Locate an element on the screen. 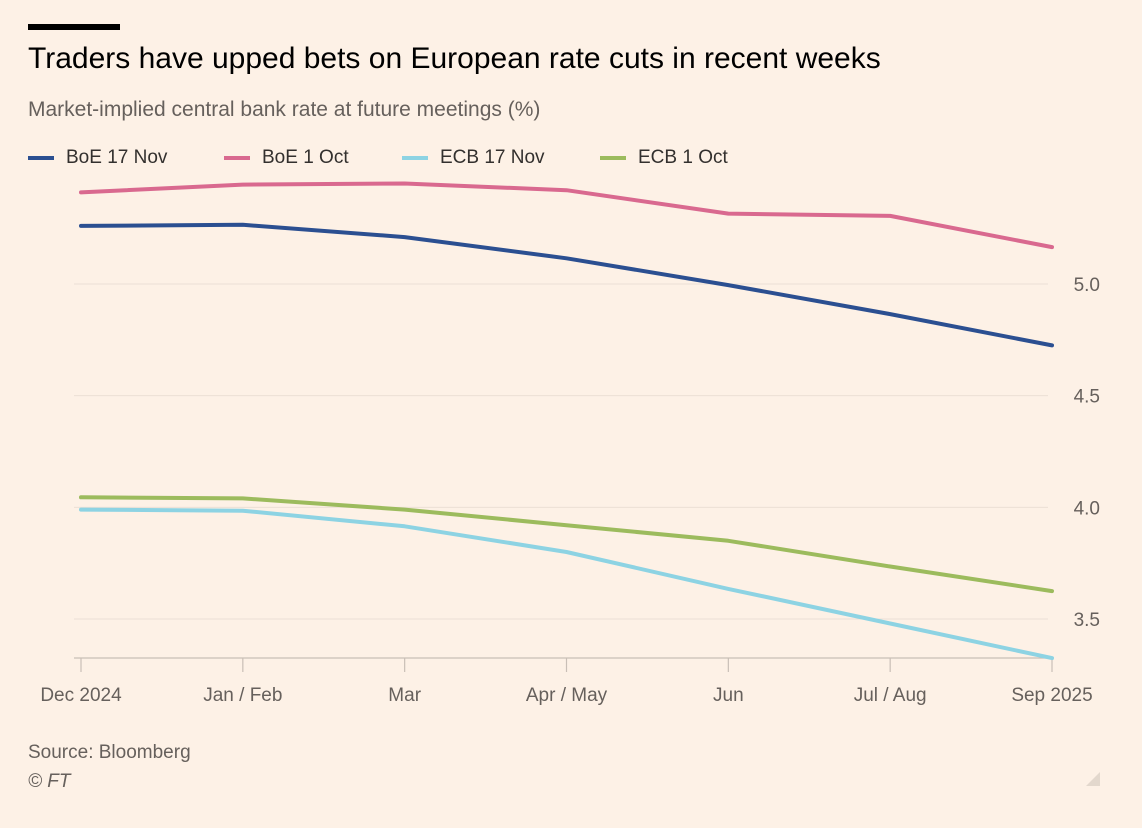 The image size is (1142, 828). legend-item-boe-1-oct: BoE 1 Oct is located at coordinates (286, 158).